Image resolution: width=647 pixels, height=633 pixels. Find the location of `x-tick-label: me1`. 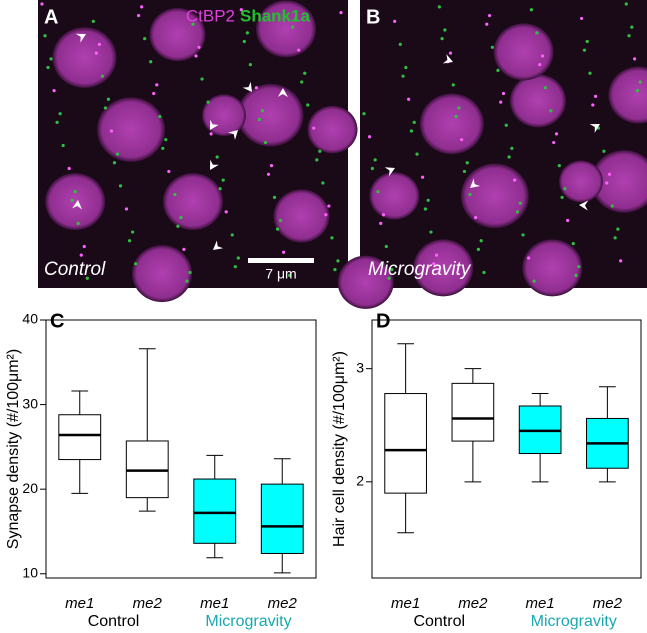

x-tick-label: me1 is located at coordinates (214, 603).